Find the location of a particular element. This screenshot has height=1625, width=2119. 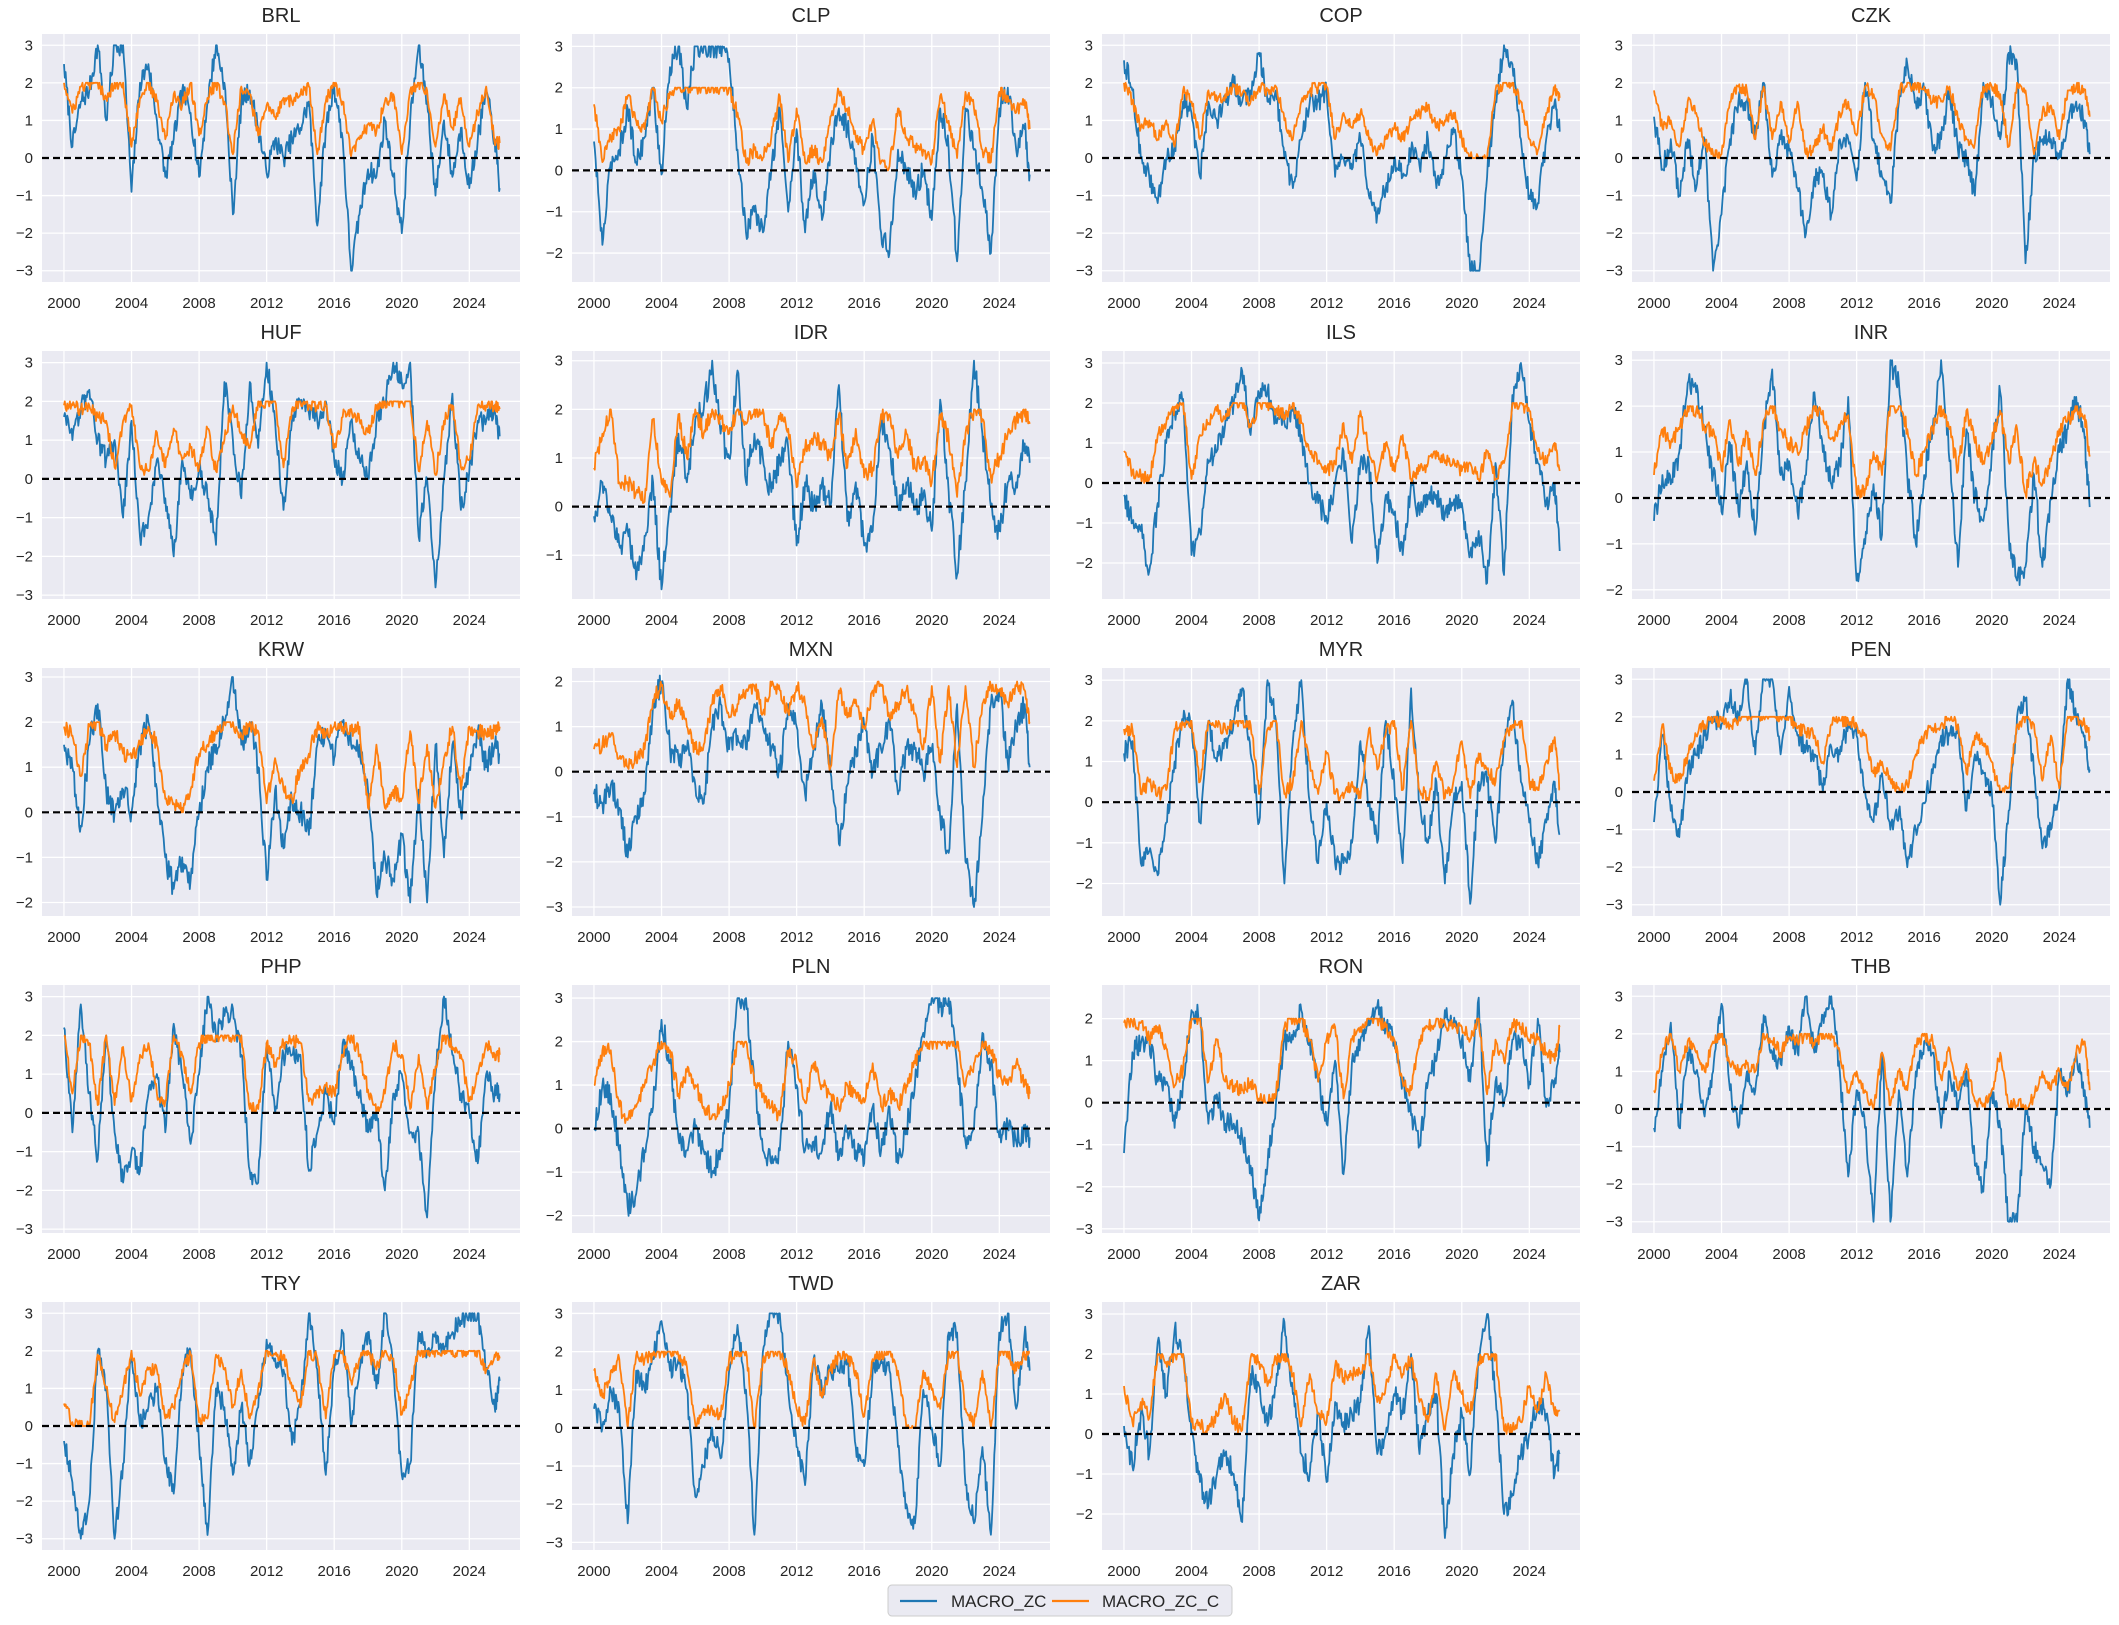

plot-area is located at coordinates (811, 1109).